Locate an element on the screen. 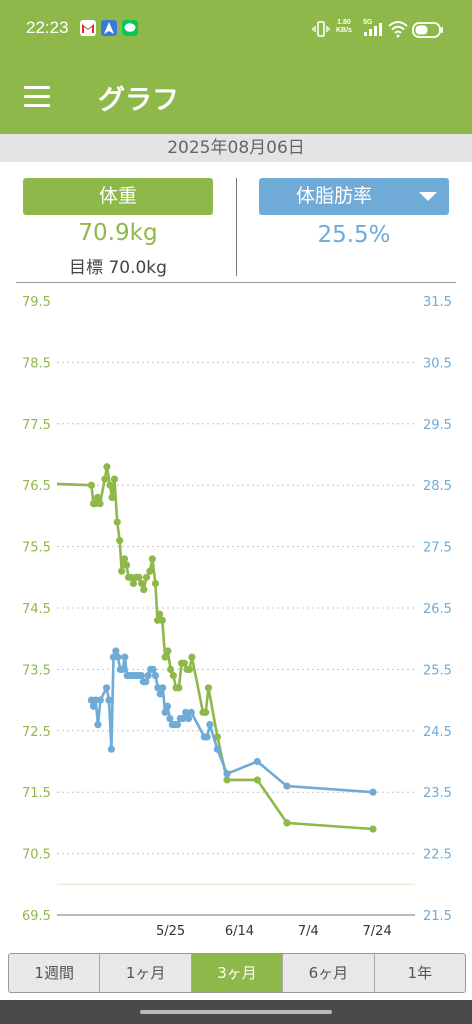  y-right-tick-label: 27.5 is located at coordinates (437, 548).